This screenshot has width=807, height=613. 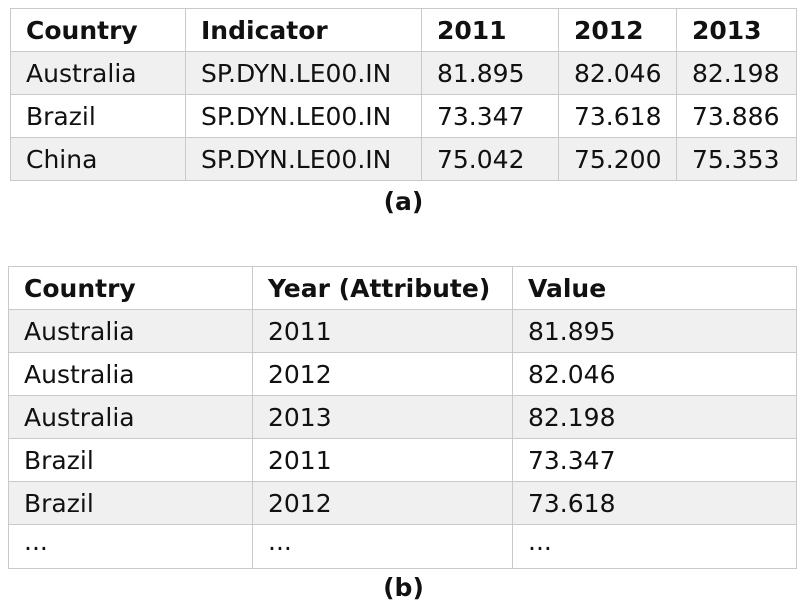 I want to click on header-cell: 2011, so click(x=490, y=30).